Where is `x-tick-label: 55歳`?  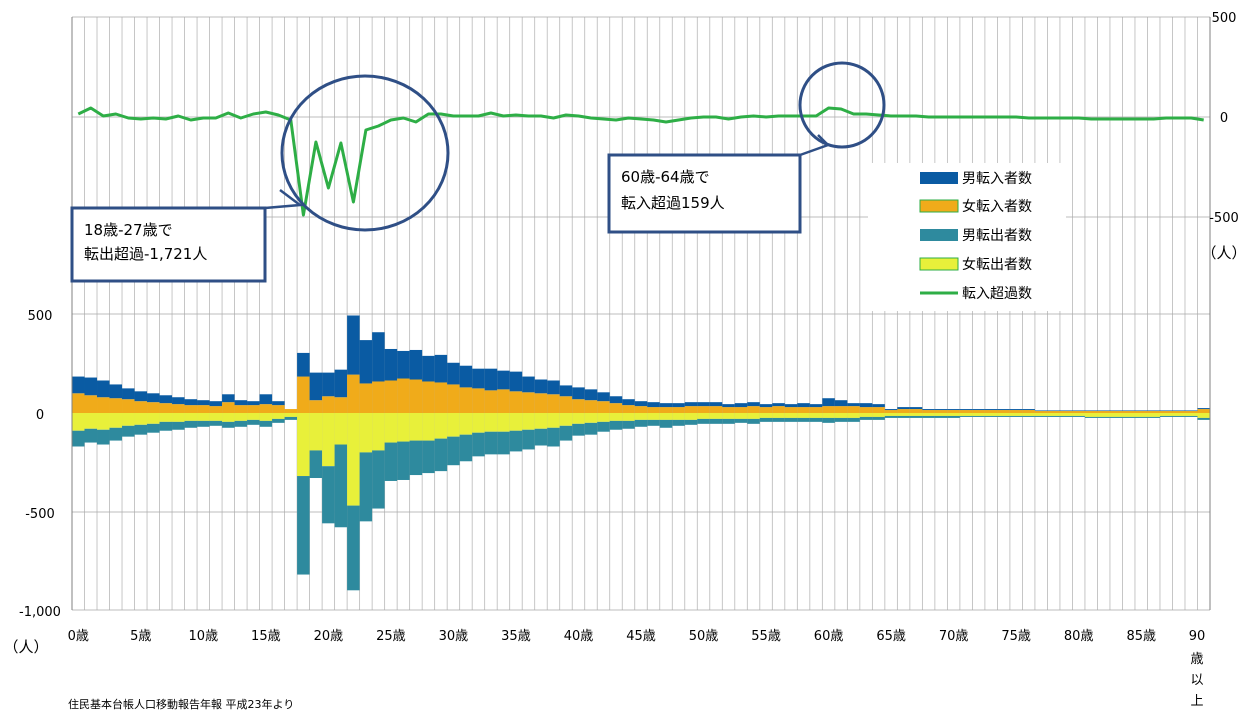 x-tick-label: 55歳 is located at coordinates (766, 636).